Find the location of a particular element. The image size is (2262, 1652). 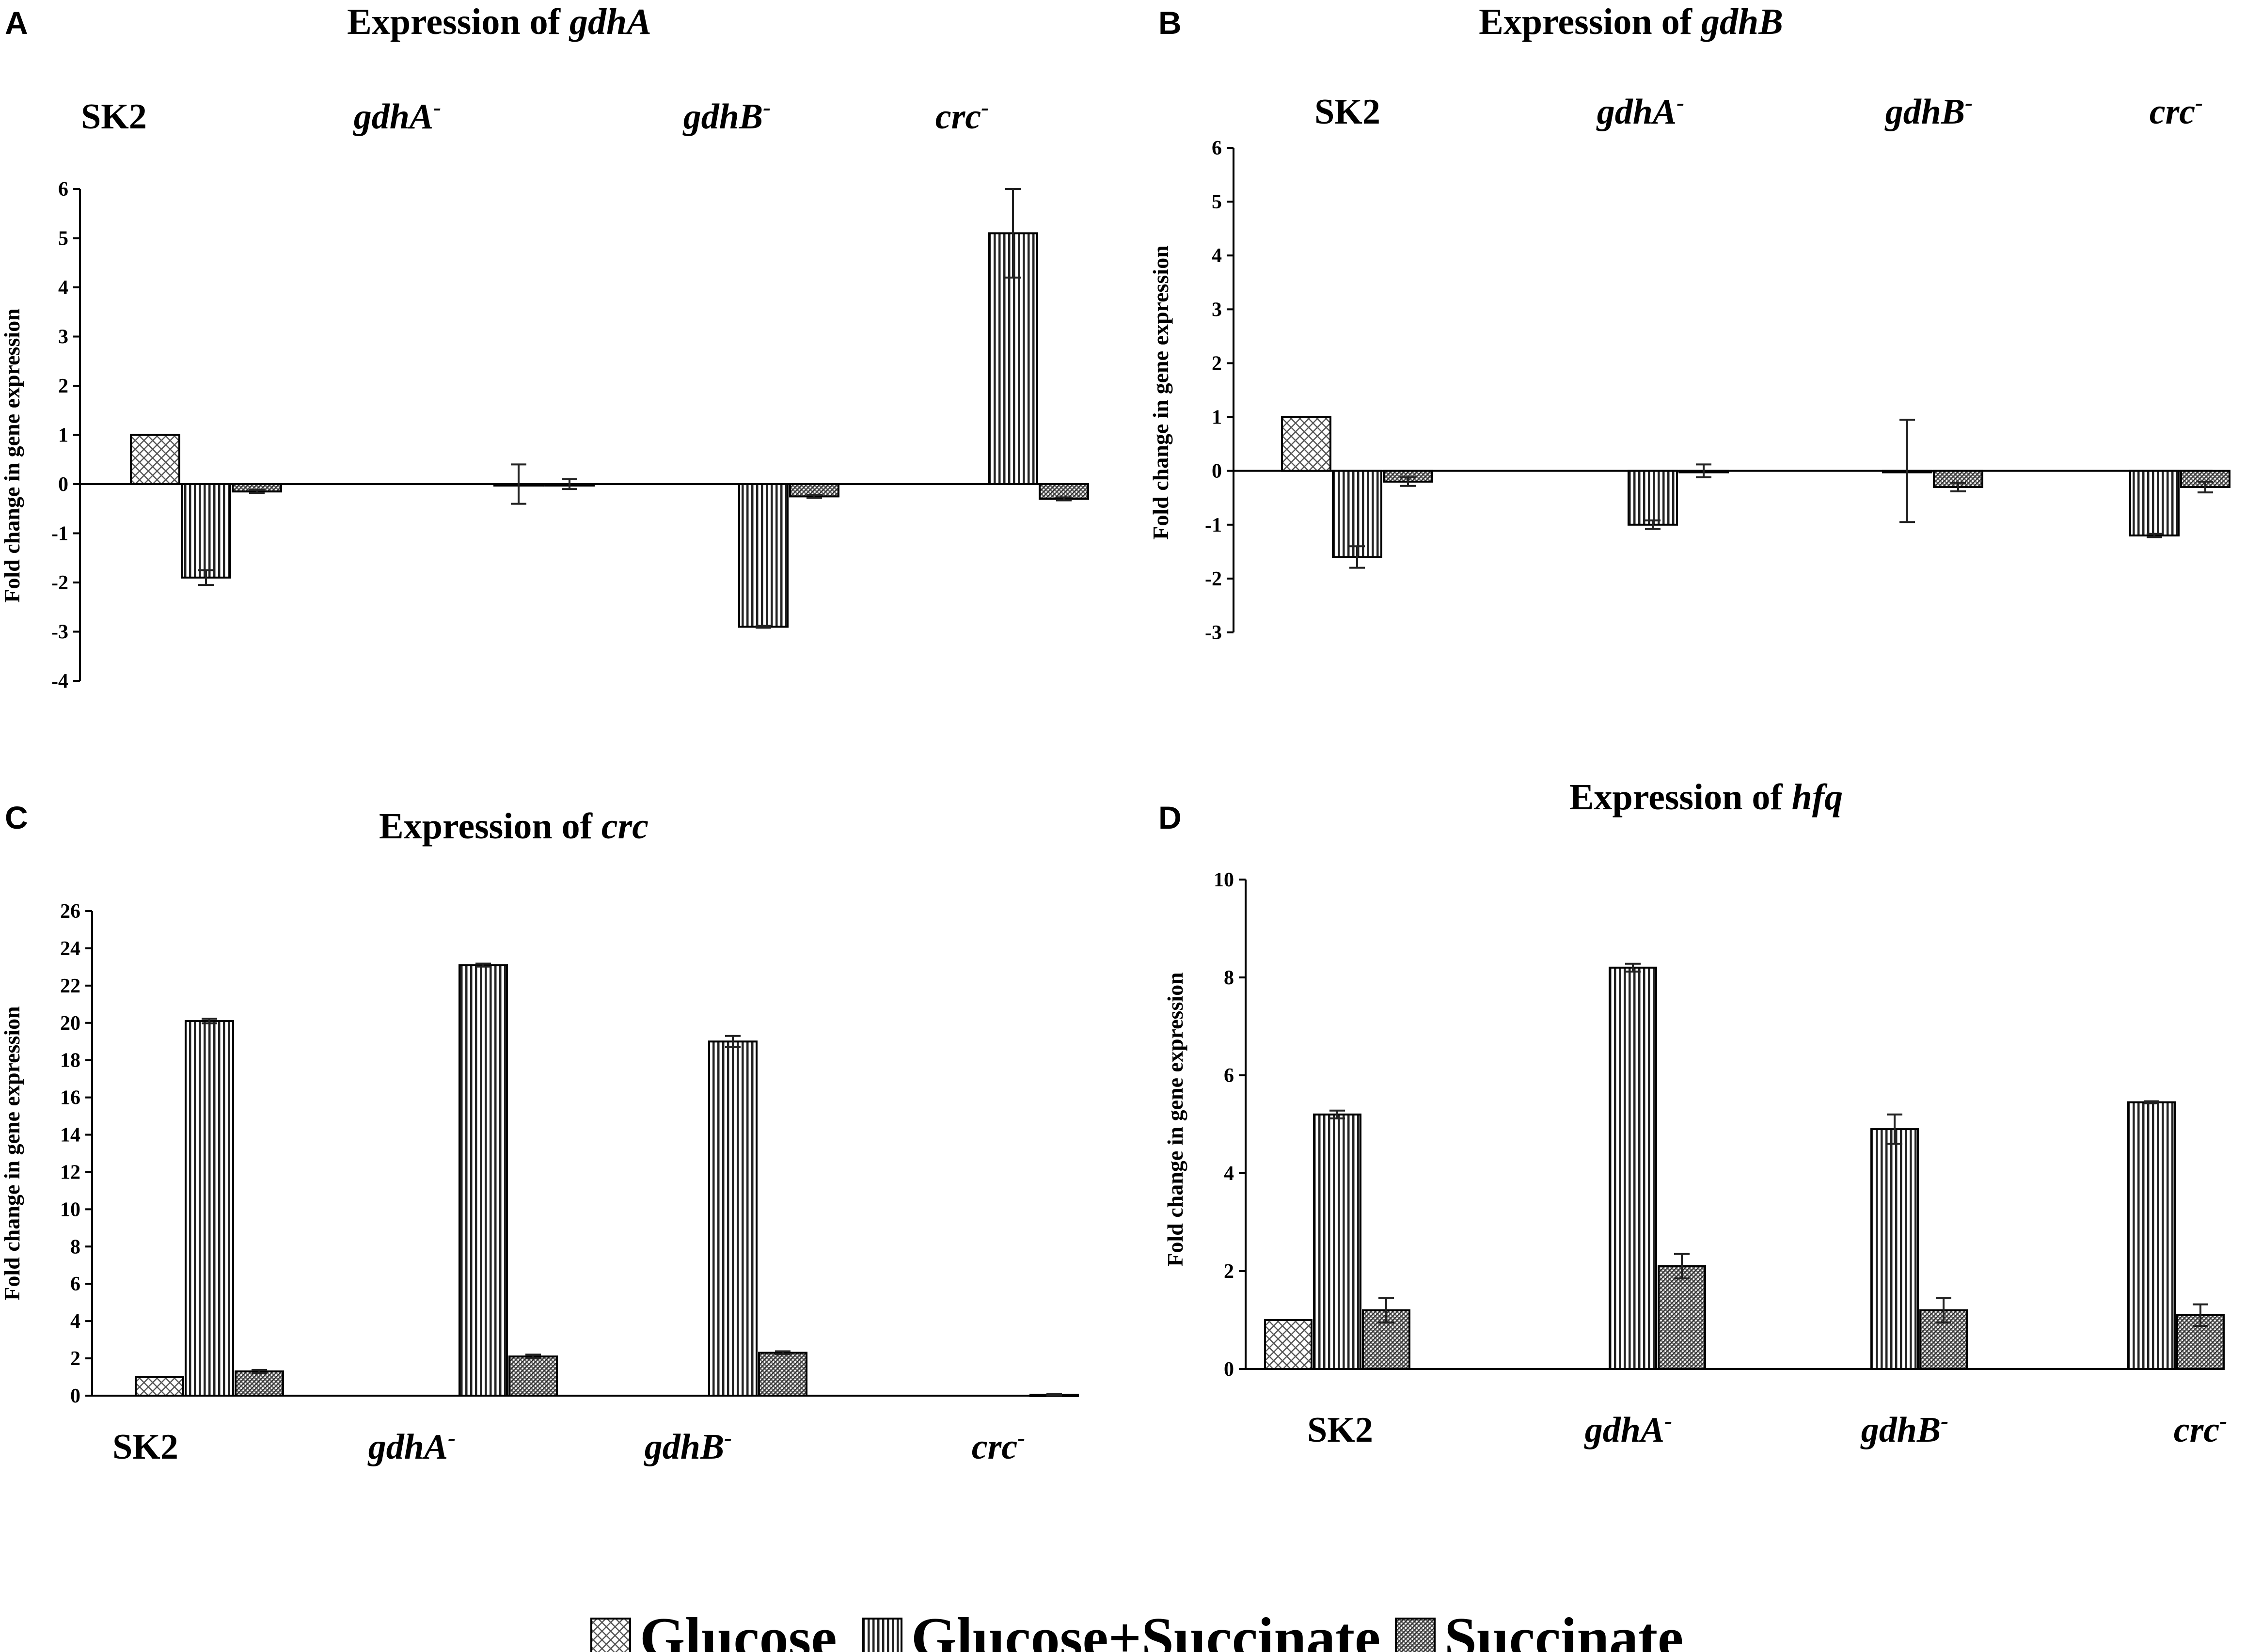

y-tick-label: 24 is located at coordinates (70, 949).